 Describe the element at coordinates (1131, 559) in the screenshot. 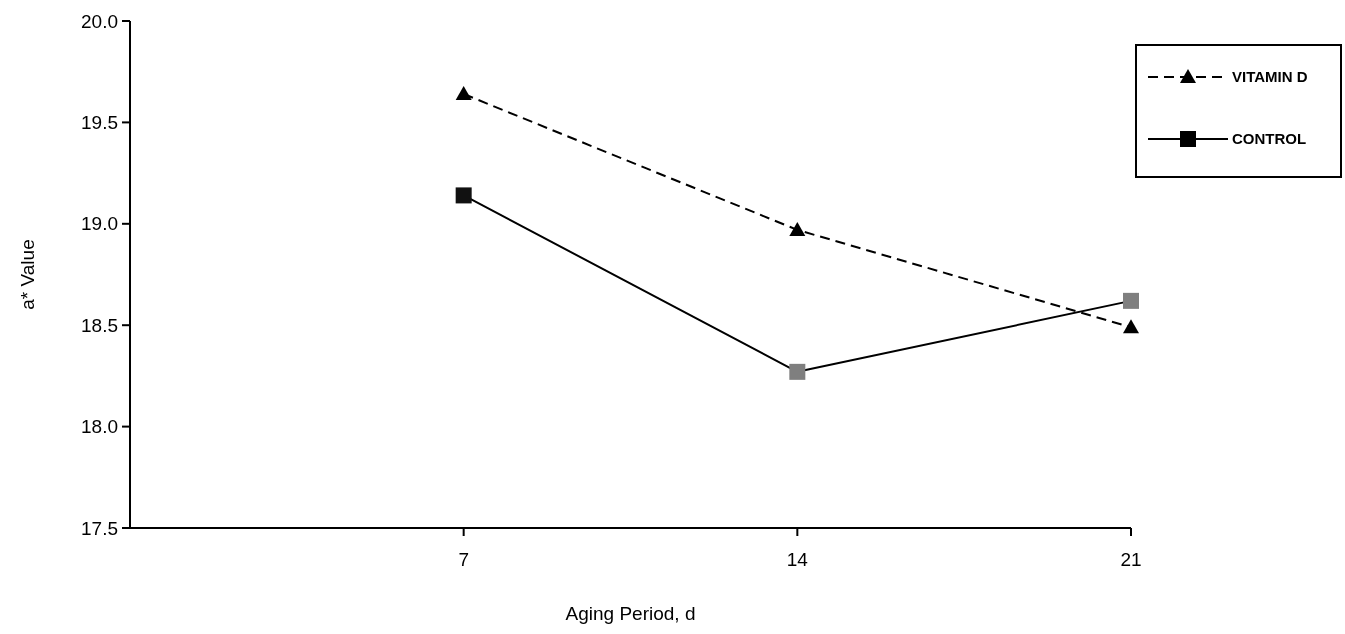

I see `x-tick-label: 21` at that location.